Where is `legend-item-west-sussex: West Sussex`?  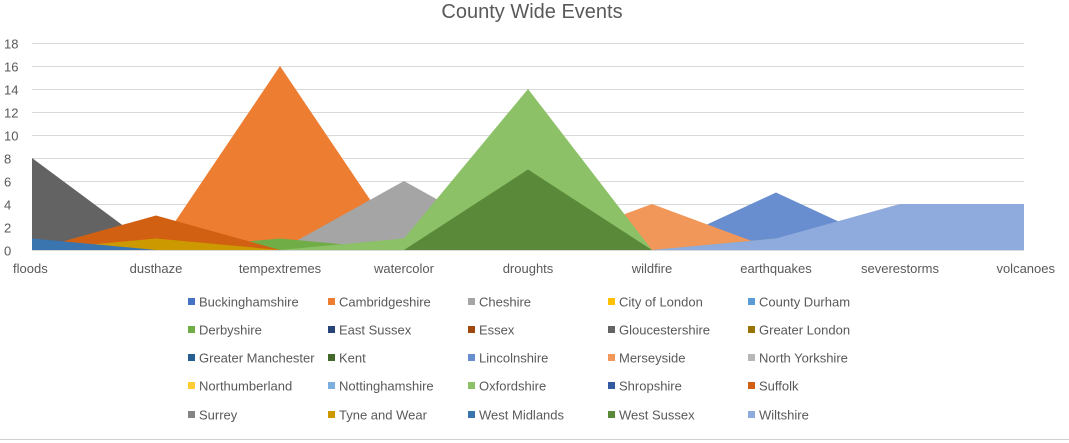 legend-item-west-sussex: West Sussex is located at coordinates (651, 415).